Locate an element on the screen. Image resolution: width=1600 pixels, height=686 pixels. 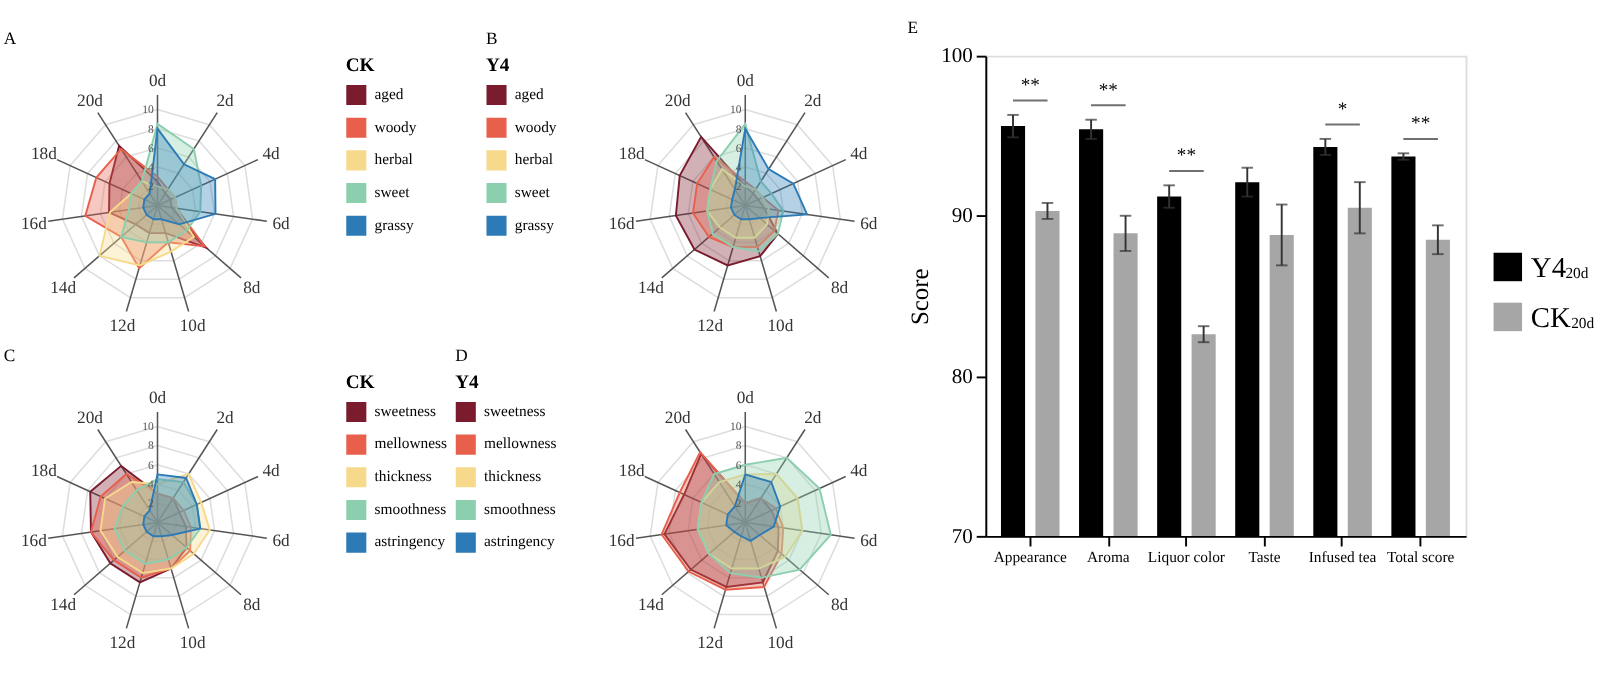
x-tick-label: Liquor color is located at coordinates (1186, 556).